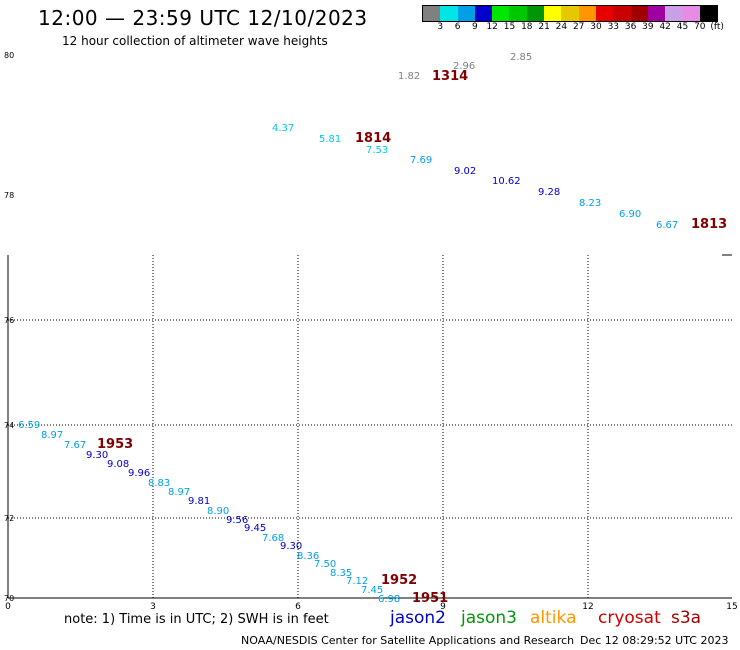 The image size is (740, 650). I want to click on wave-height-label: 5.81, so click(330, 139).